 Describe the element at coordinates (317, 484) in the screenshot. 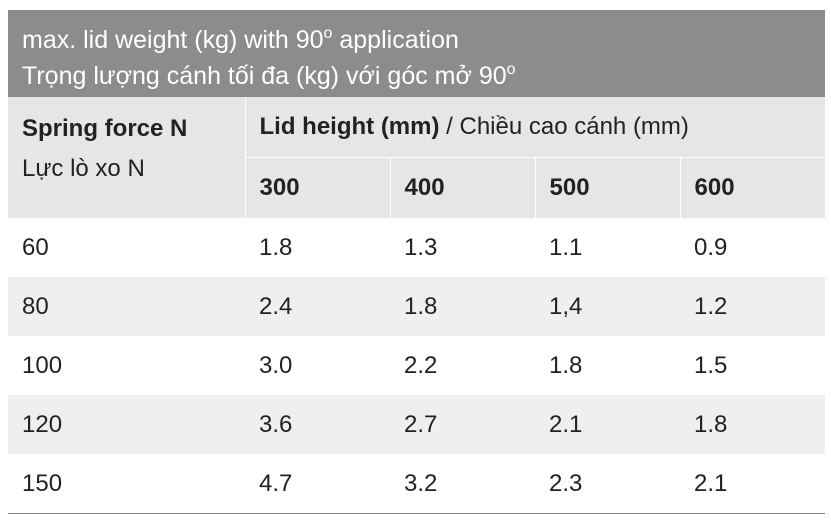

I see `cell: 4.7` at that location.